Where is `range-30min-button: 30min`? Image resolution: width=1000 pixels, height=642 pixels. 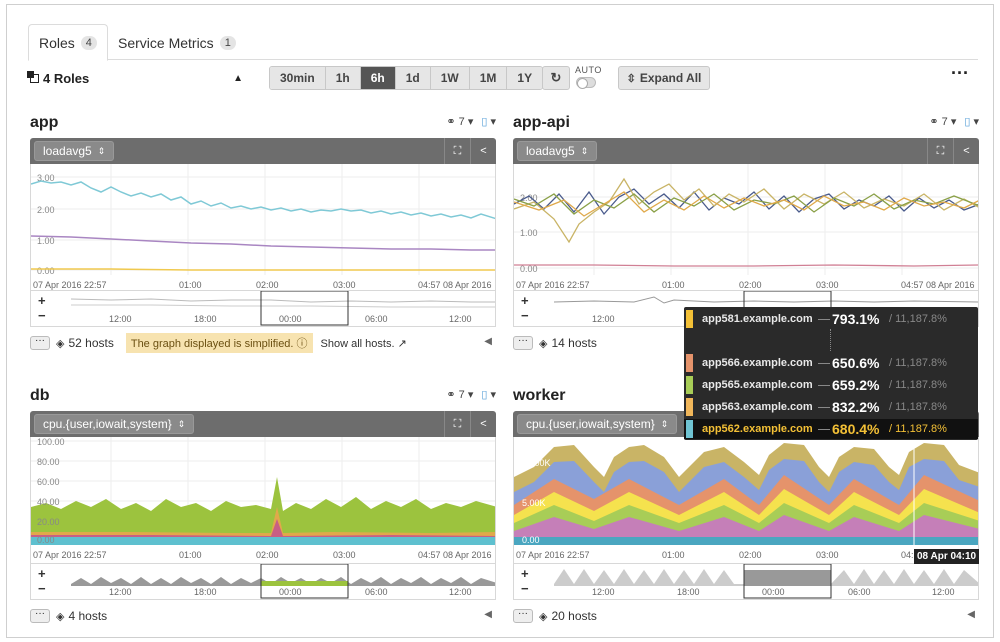 range-30min-button: 30min is located at coordinates (298, 78).